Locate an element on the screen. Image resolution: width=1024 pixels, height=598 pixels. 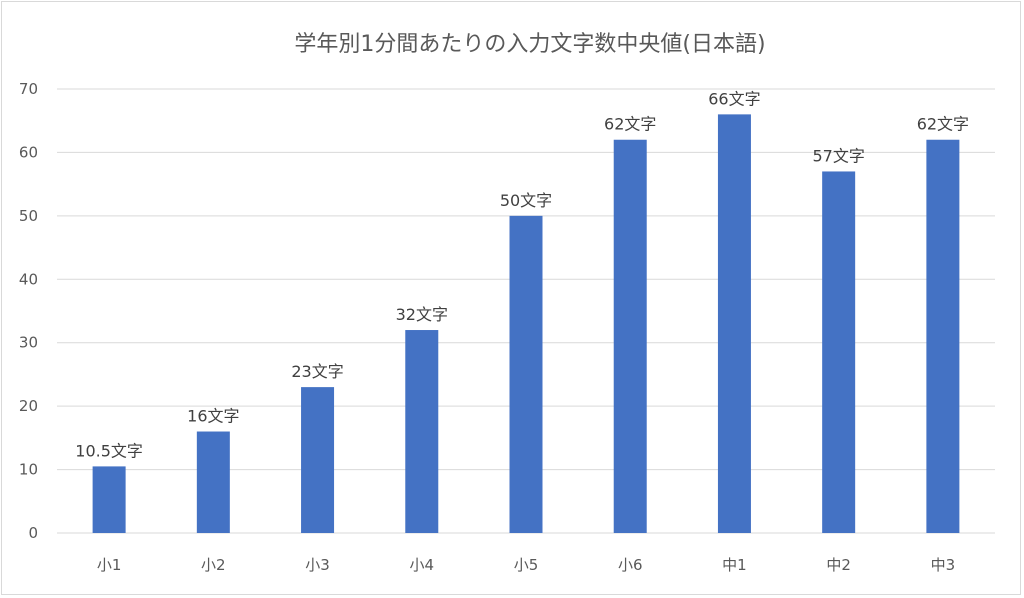
data-label: 57文字 is located at coordinates (838, 155).